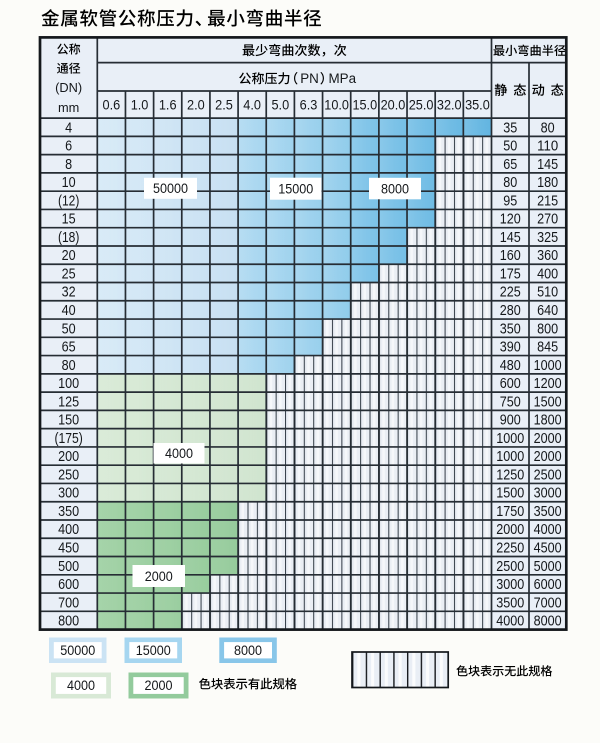  What do you see at coordinates (449, 104) in the screenshot?
I see `svg-text: 32.0` at bounding box center [449, 104].